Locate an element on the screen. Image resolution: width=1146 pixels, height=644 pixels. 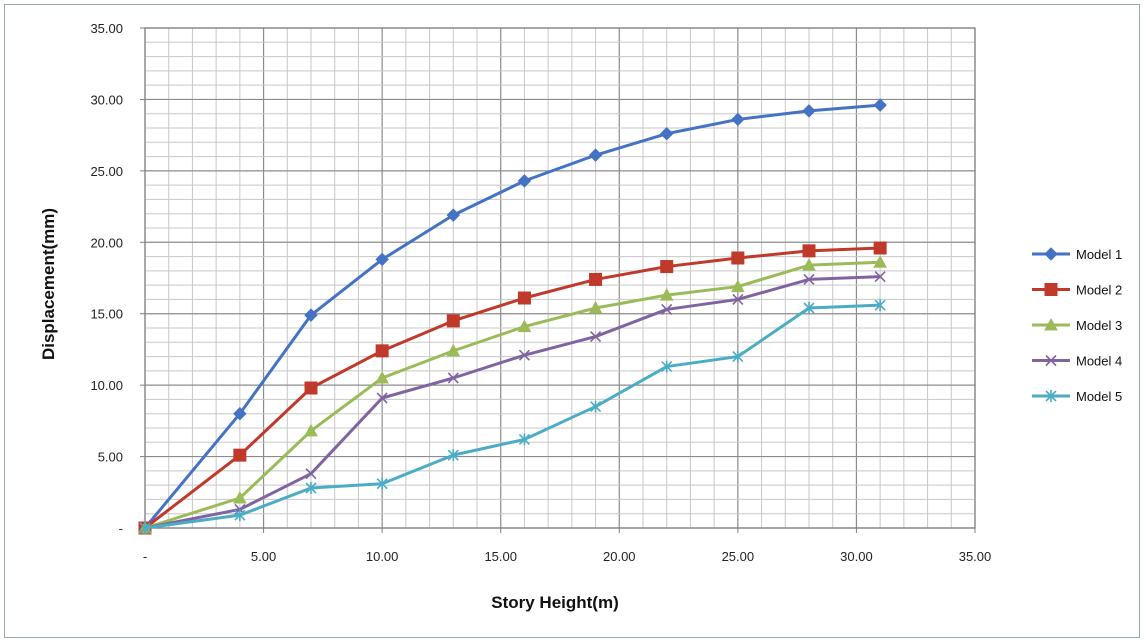
legend-item: Model 2 is located at coordinates (1077, 290).